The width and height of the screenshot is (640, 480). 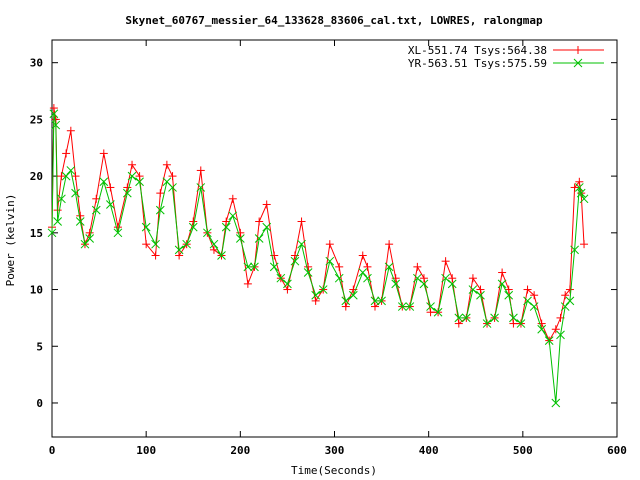 I want to click on x-tick-label: 100, so click(x=146, y=450).